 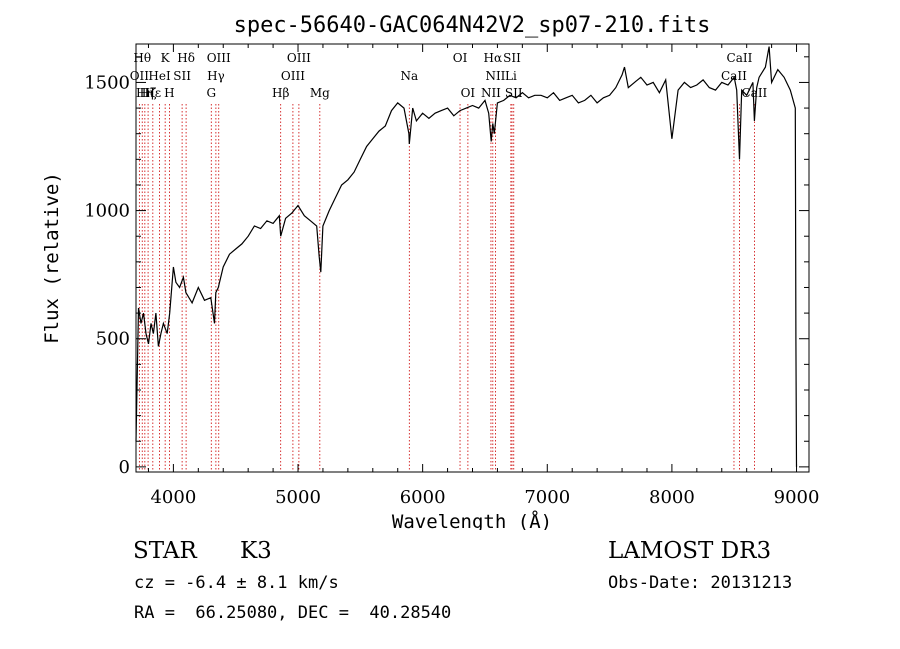 What do you see at coordinates (472, 25) in the screenshot?
I see `chart-title: spec-56640-GAC064N42V2_sp07-210.fits` at bounding box center [472, 25].